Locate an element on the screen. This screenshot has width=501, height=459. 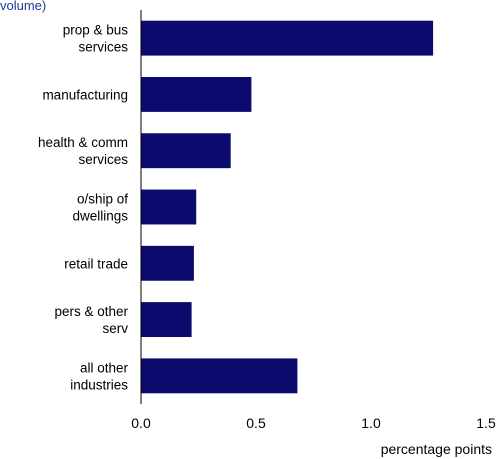
category-label: o/ship of dwellings is located at coordinates (100, 208).